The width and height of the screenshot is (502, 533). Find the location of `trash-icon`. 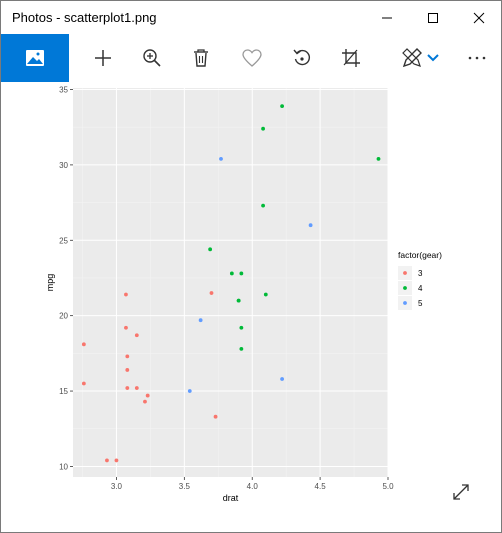

trash-icon is located at coordinates (201, 58).